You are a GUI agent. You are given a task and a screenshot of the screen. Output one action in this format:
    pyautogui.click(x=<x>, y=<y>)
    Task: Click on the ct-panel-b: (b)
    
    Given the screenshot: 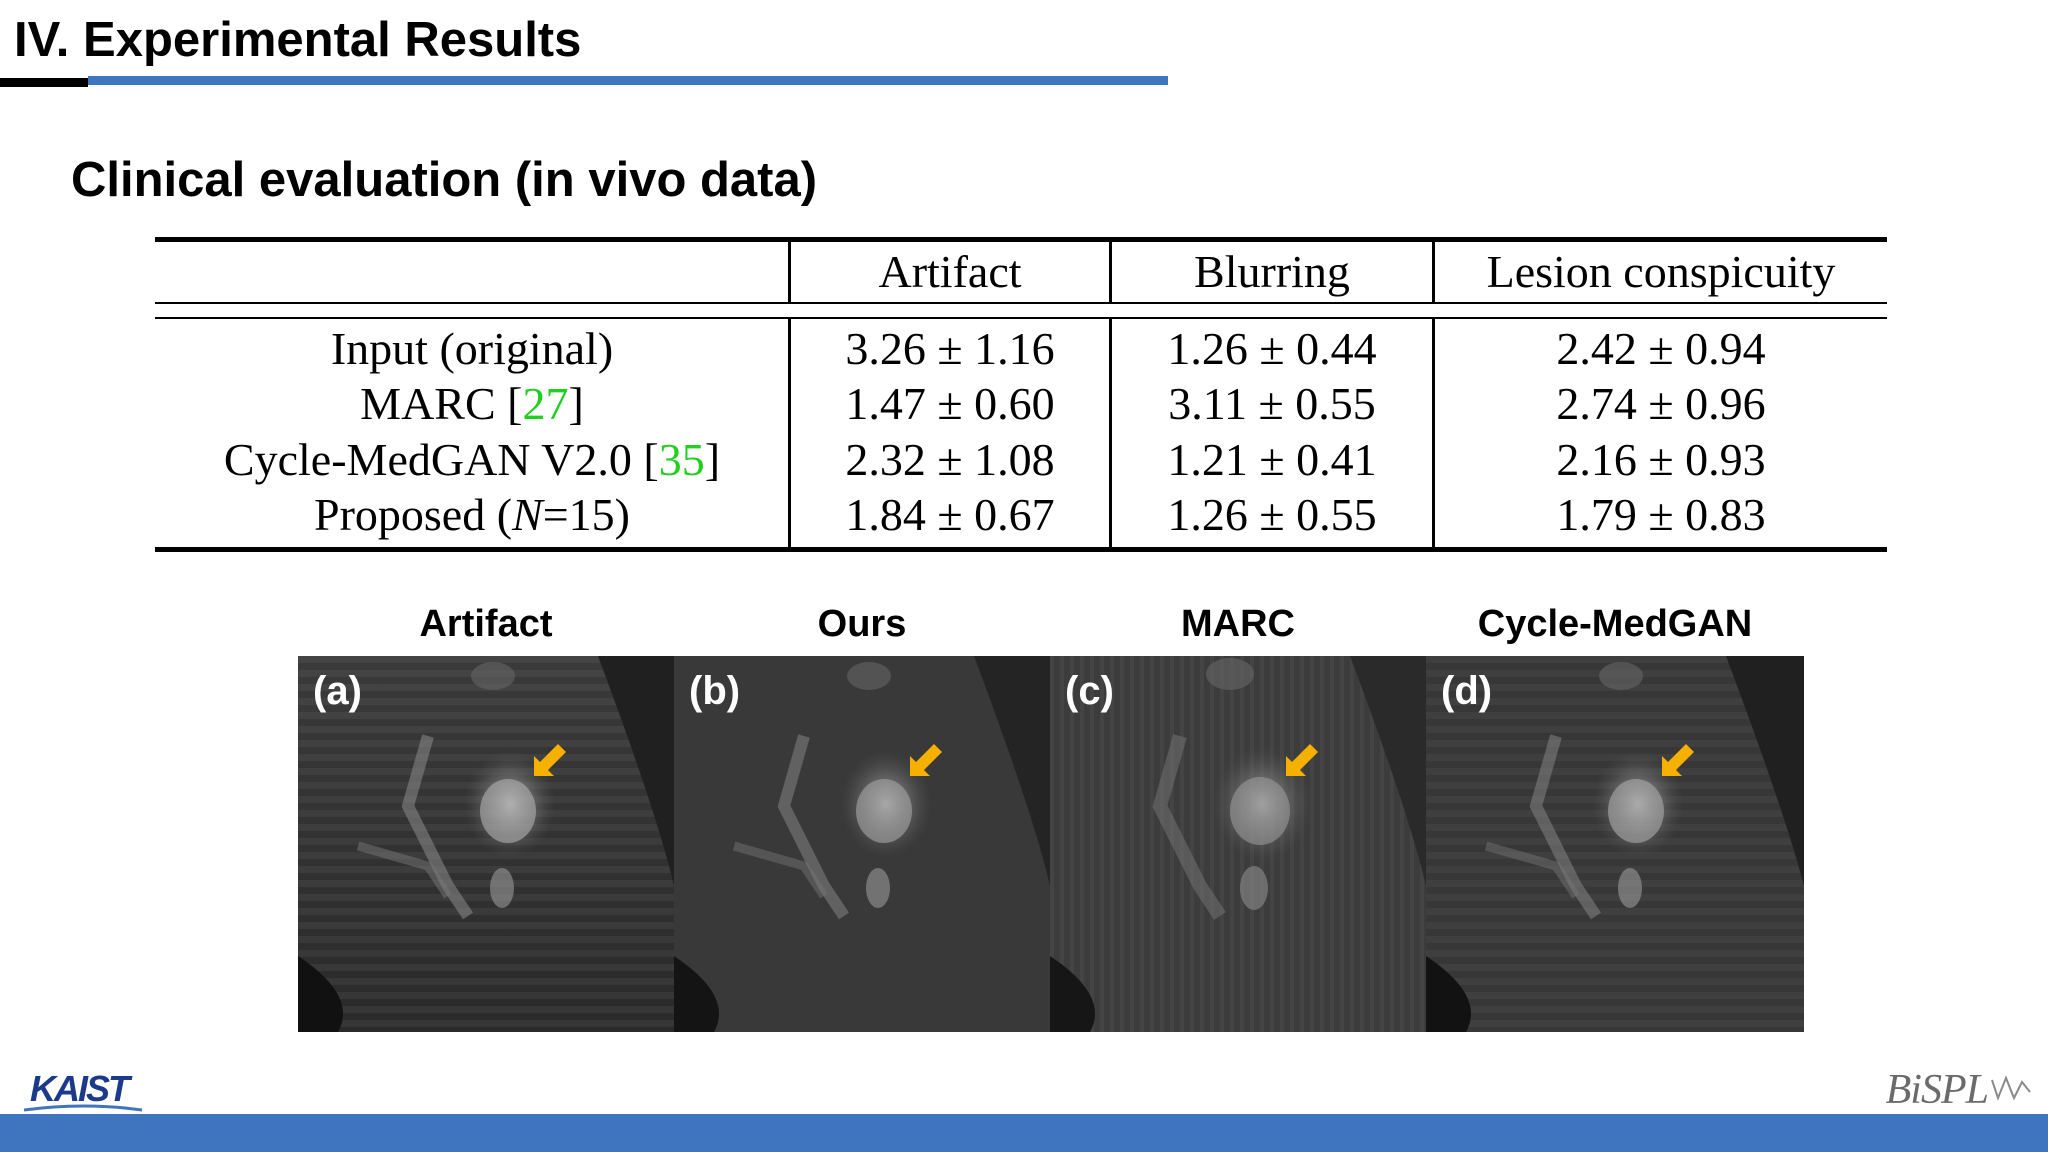 What is the action you would take?
    pyautogui.click(x=862, y=844)
    